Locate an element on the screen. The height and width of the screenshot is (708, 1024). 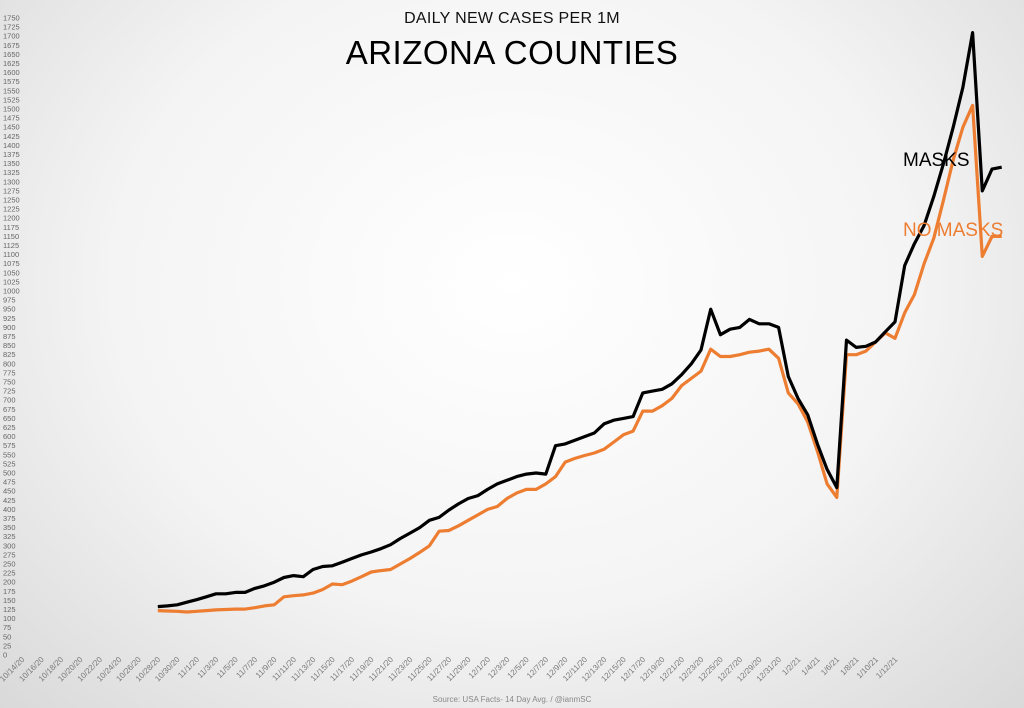
y-tick-label: 1700 is located at coordinates (11, 36).